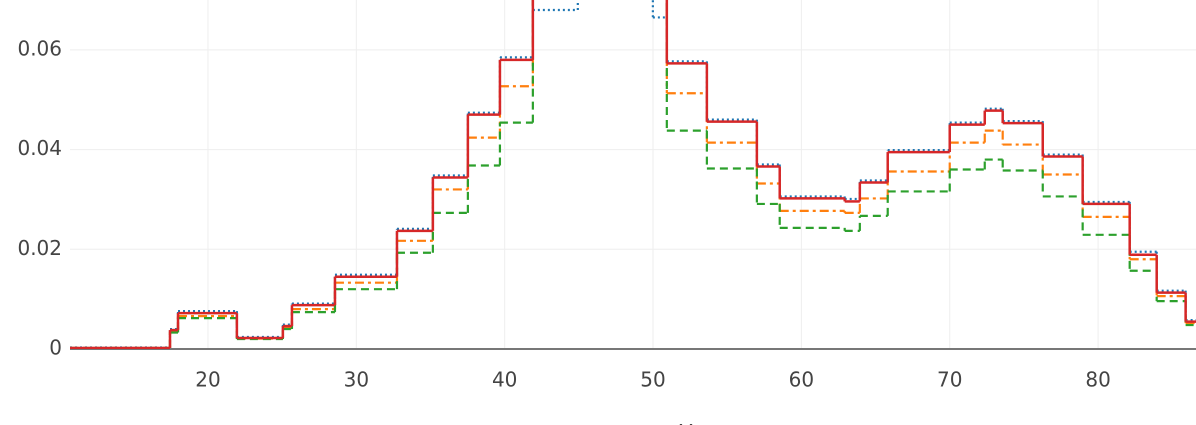 The image size is (1196, 425). I want to click on y-tick-label: 0.02, so click(39, 248).